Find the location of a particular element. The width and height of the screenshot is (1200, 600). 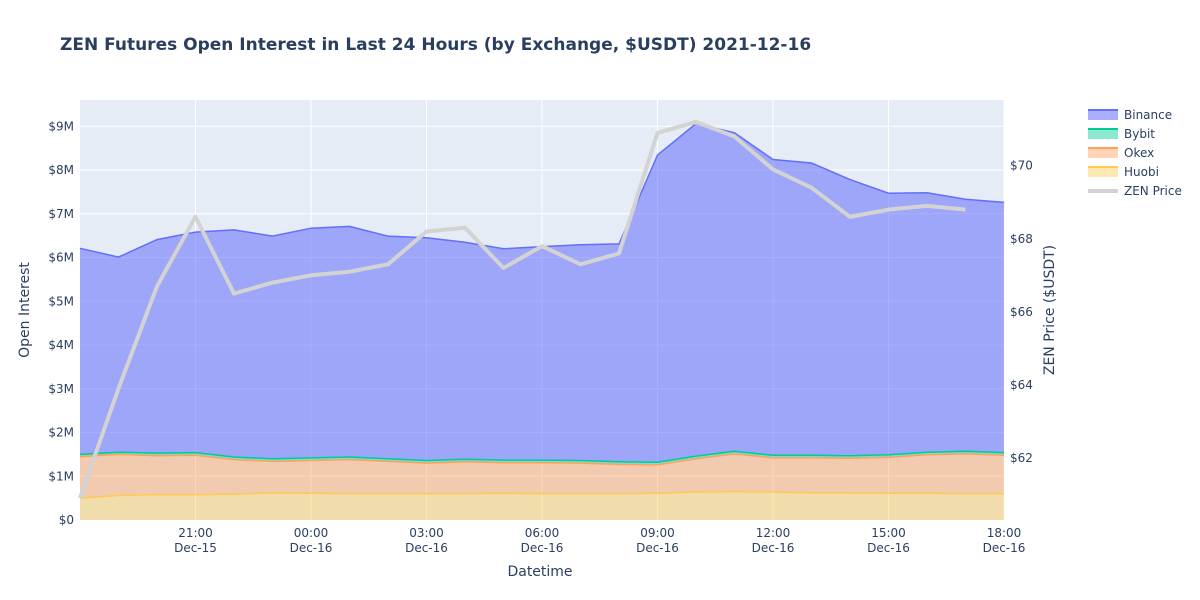

y2-tick-label: $66 is located at coordinates (1021, 312).